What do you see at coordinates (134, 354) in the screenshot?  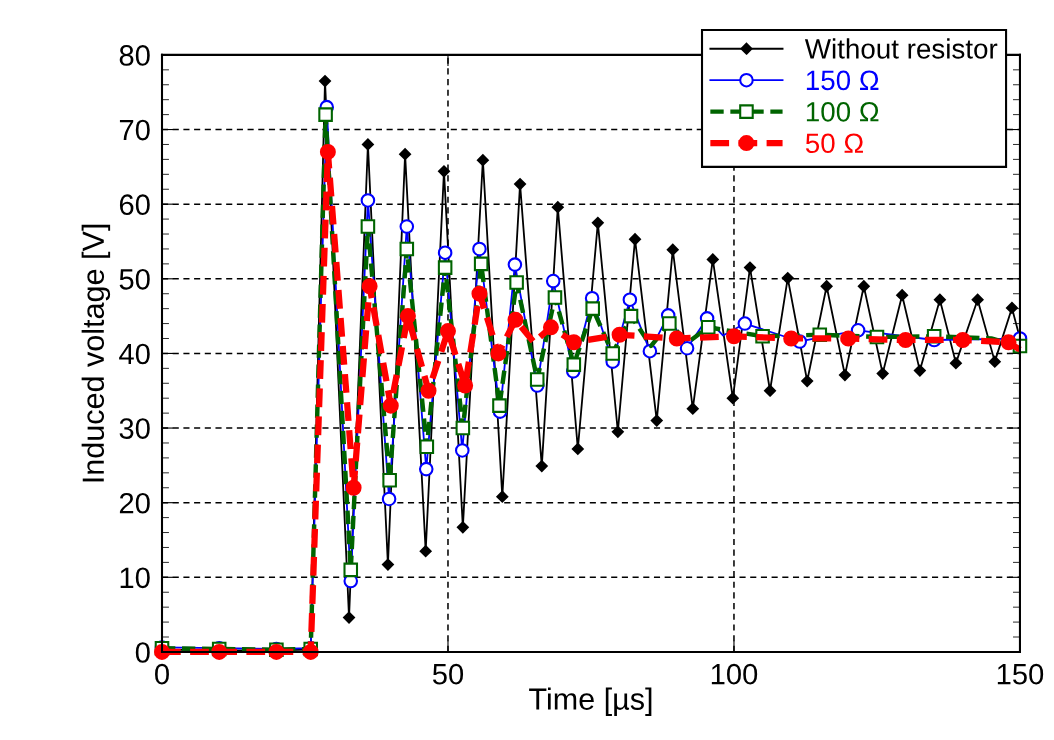 I see `y-tick-label: 40` at bounding box center [134, 354].